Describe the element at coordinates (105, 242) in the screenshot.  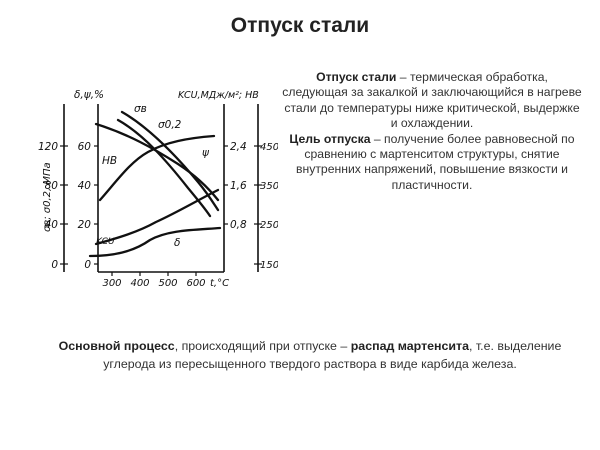
I see `curve-label-kcu: KCU` at that location.